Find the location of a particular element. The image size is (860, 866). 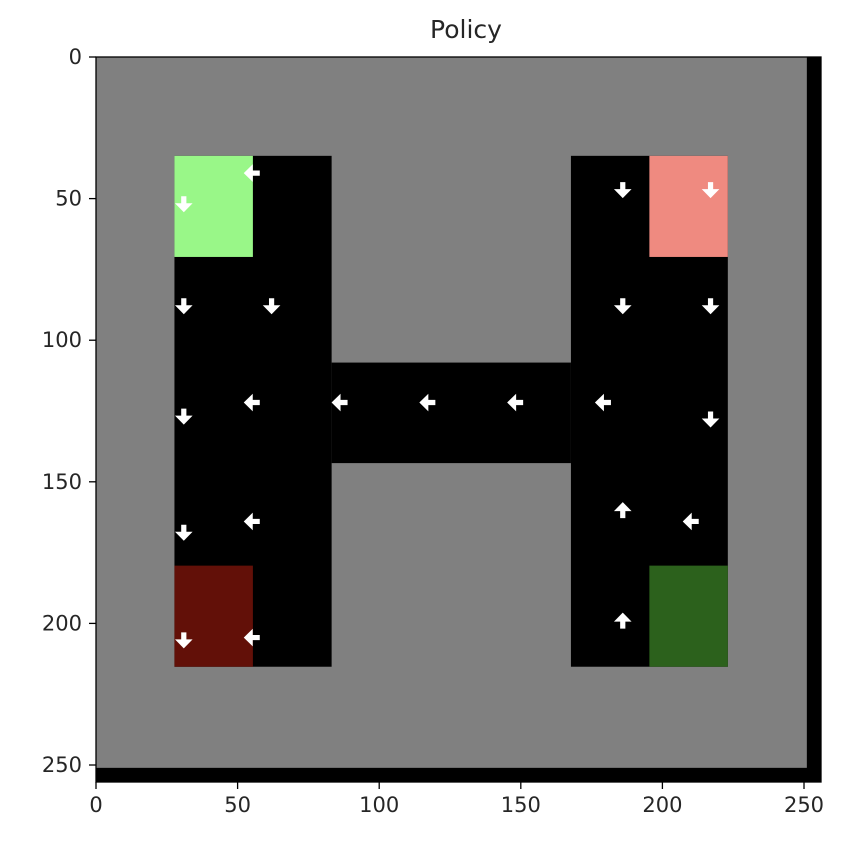

y-tick-label: 200 is located at coordinates (62, 623).